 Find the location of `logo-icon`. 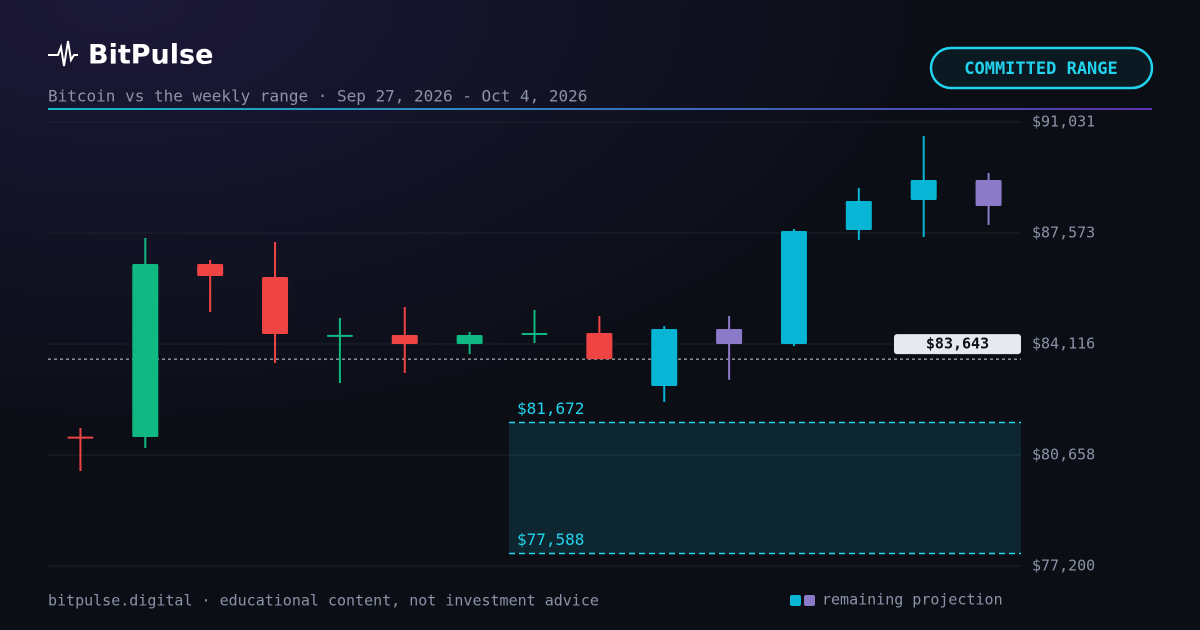

logo-icon is located at coordinates (63, 53).